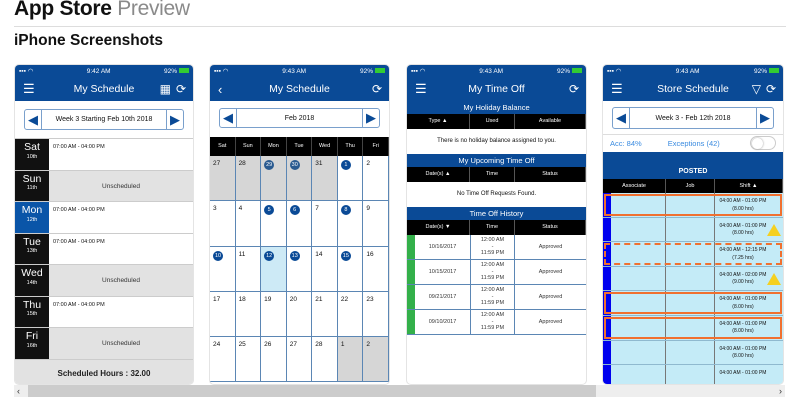  Describe the element at coordinates (104, 249) in the screenshot. I see `schedule-row: Tue 13th 07:00 AM - 04:00 PM` at that location.